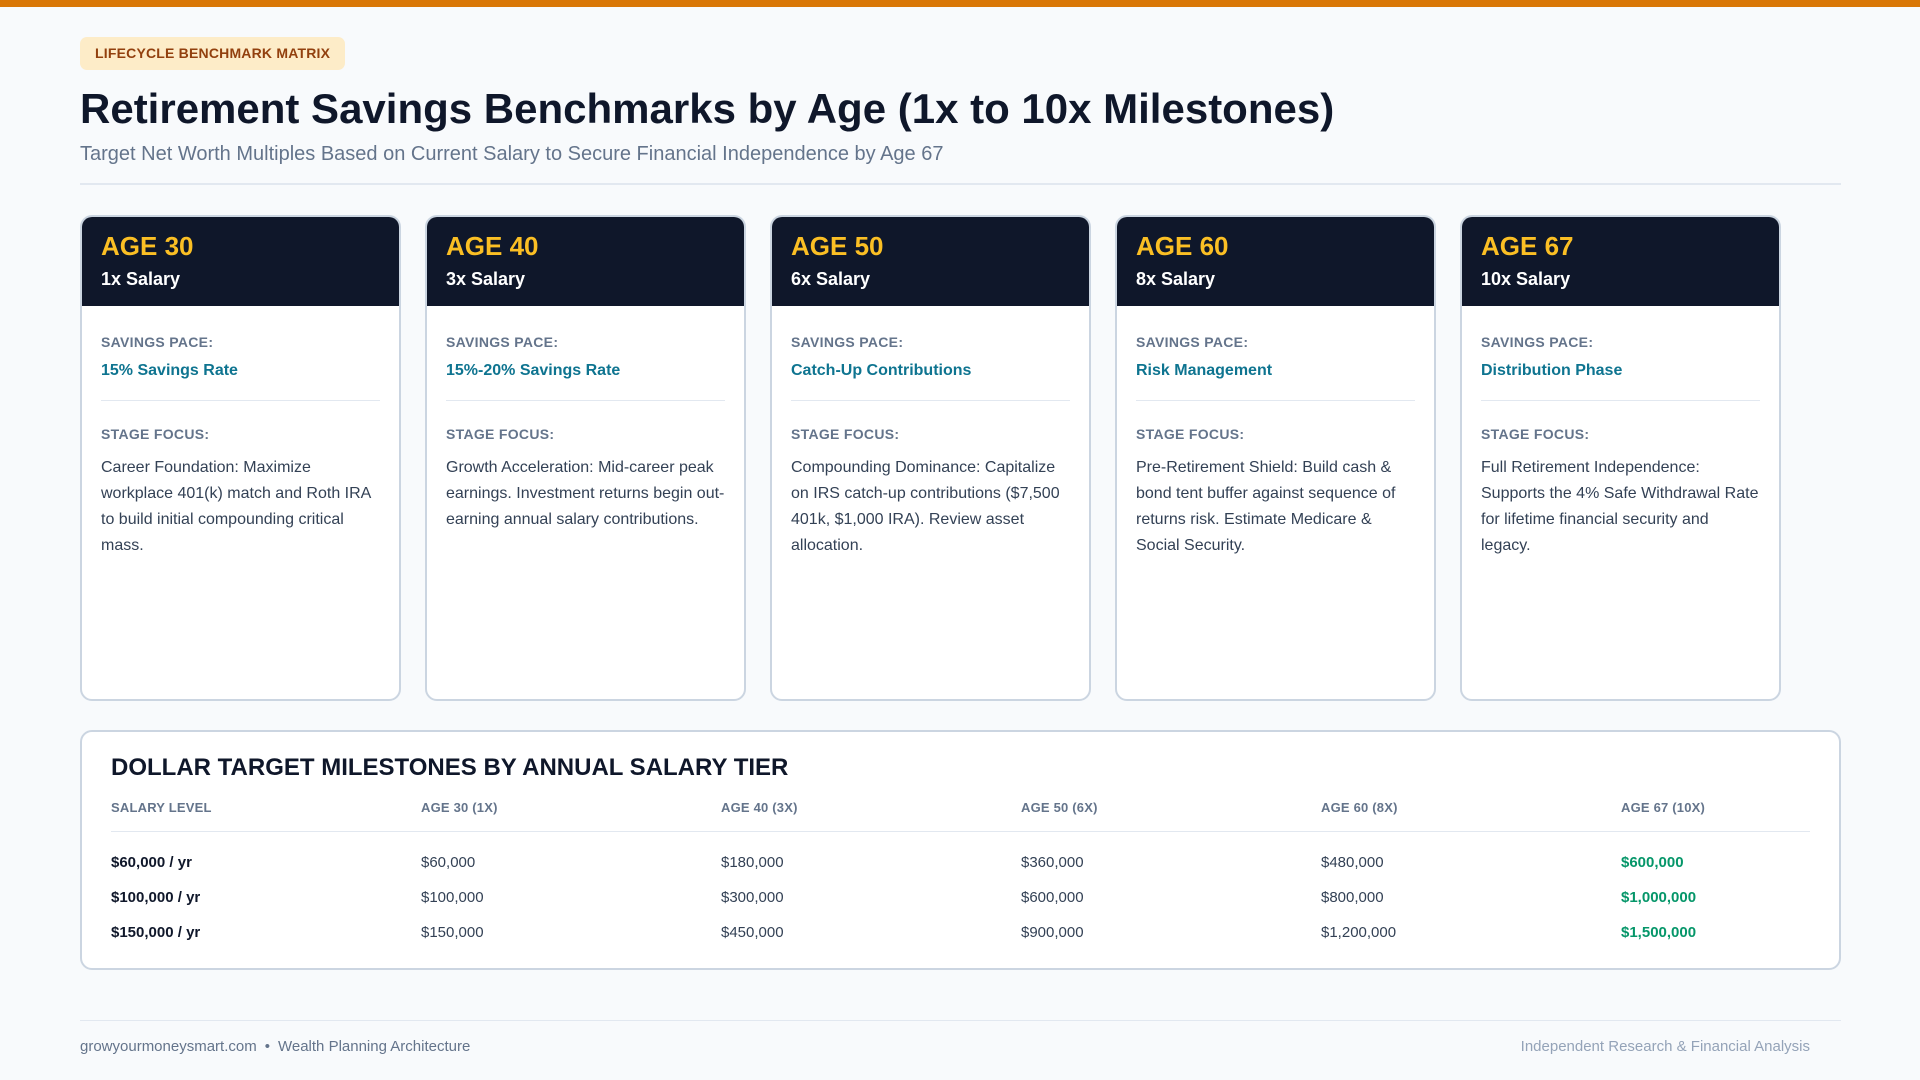  Describe the element at coordinates (1359, 932) in the screenshot. I see `table-cell: $1,200,000` at that location.